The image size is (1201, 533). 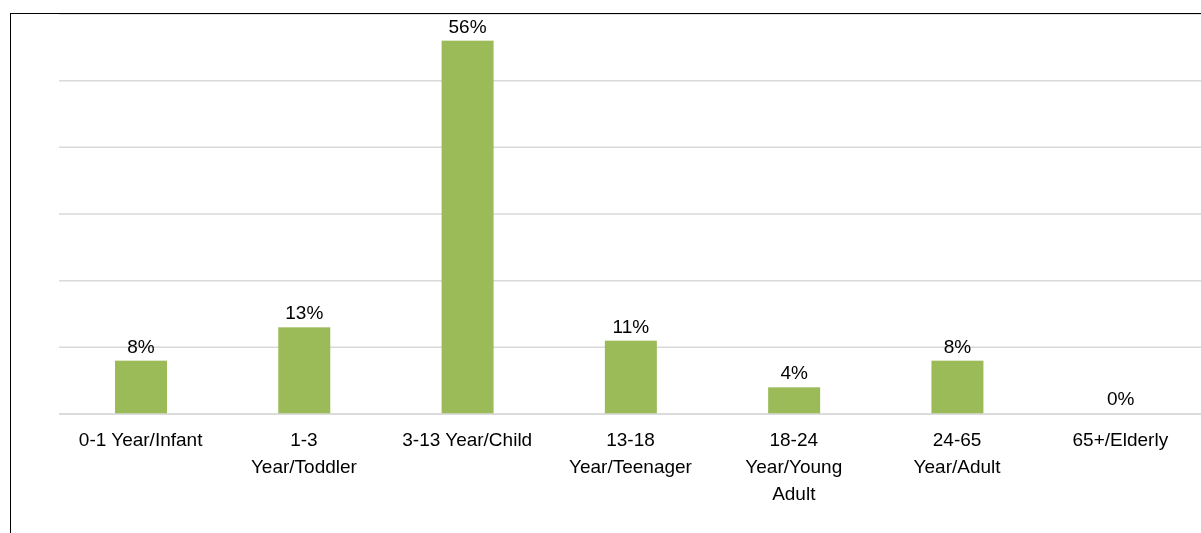 What do you see at coordinates (794, 466) in the screenshot?
I see `x-tick-label: 18-24 Year/Young Adult` at bounding box center [794, 466].